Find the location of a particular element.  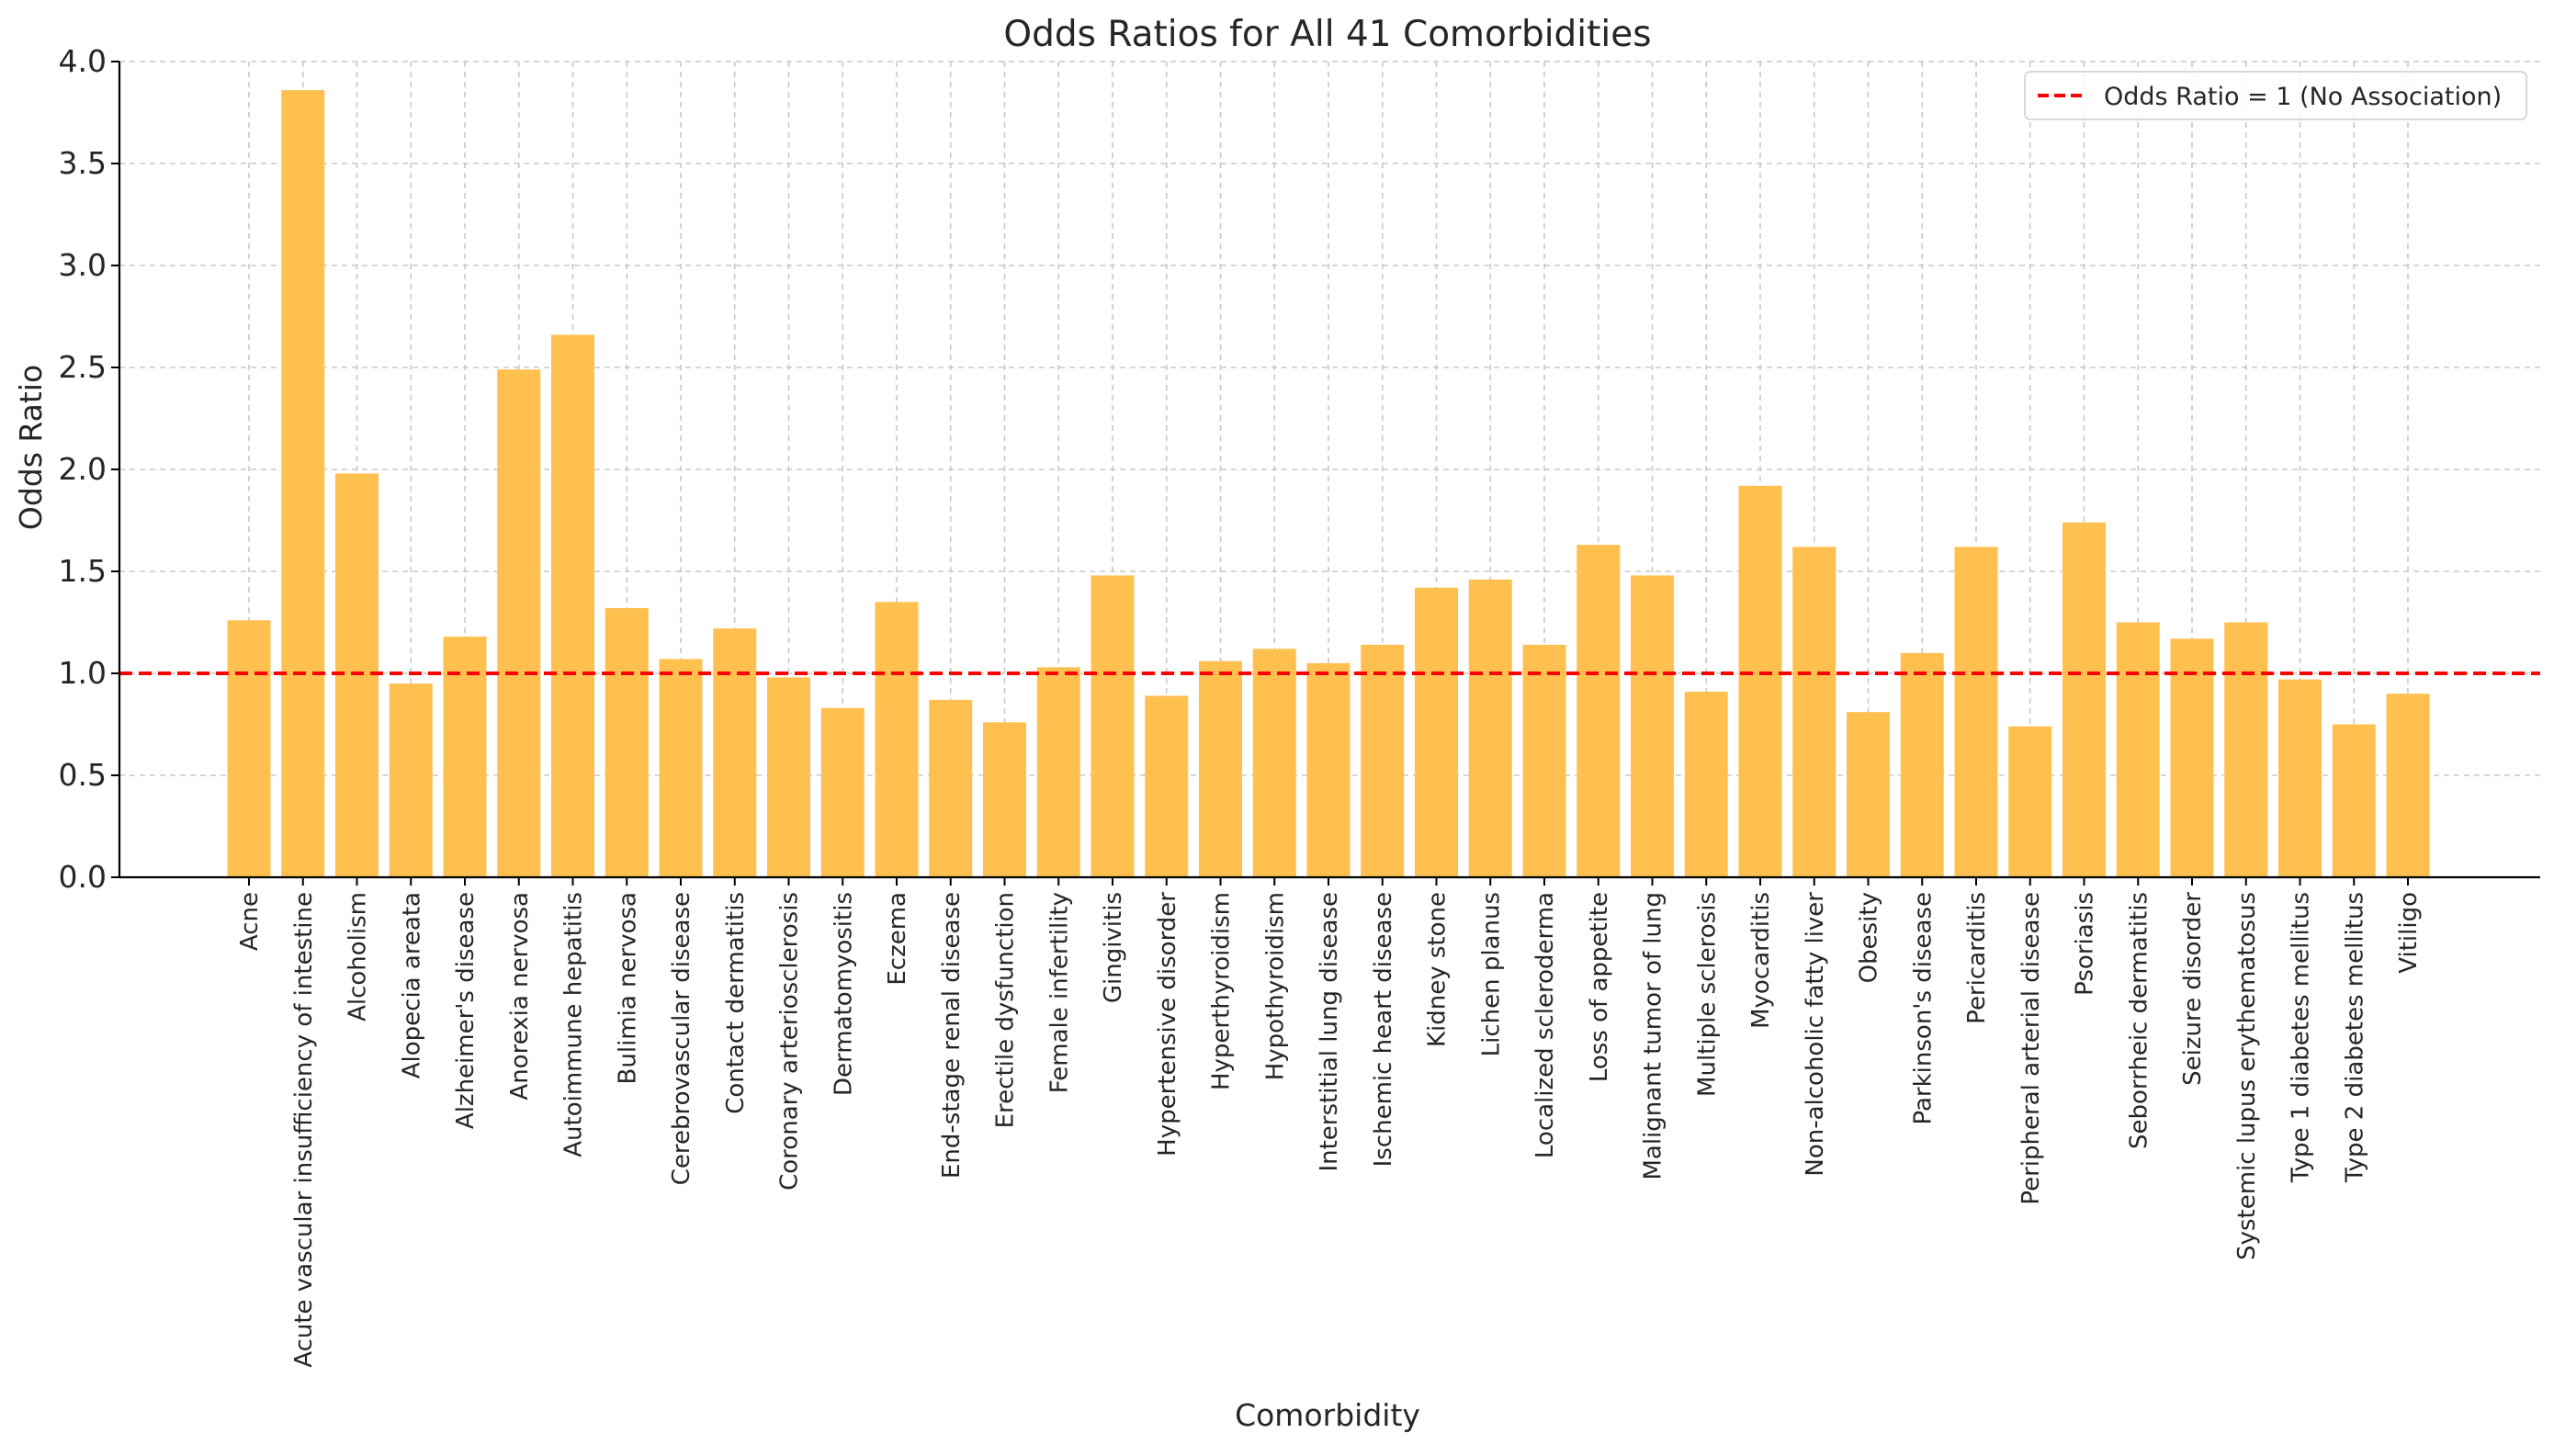

y-tick-label: 3.0 is located at coordinates (83, 265).